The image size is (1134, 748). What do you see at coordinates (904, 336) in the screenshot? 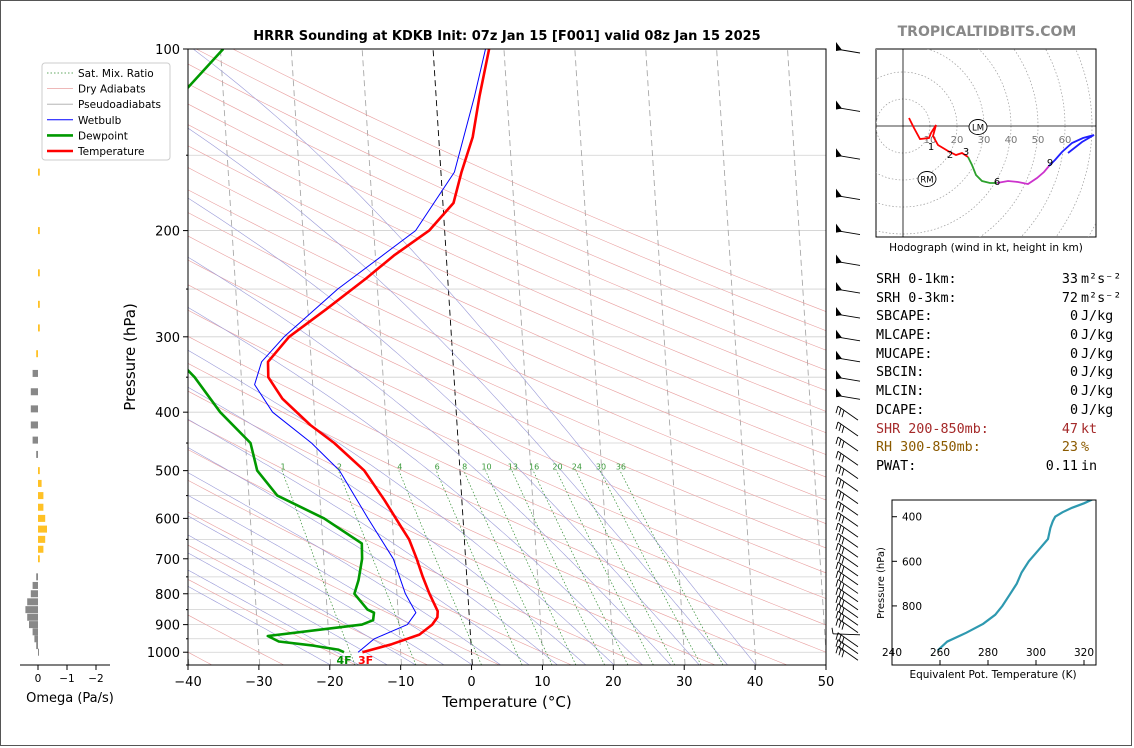
I see `index-label: MLCAPE:` at bounding box center [904, 336].